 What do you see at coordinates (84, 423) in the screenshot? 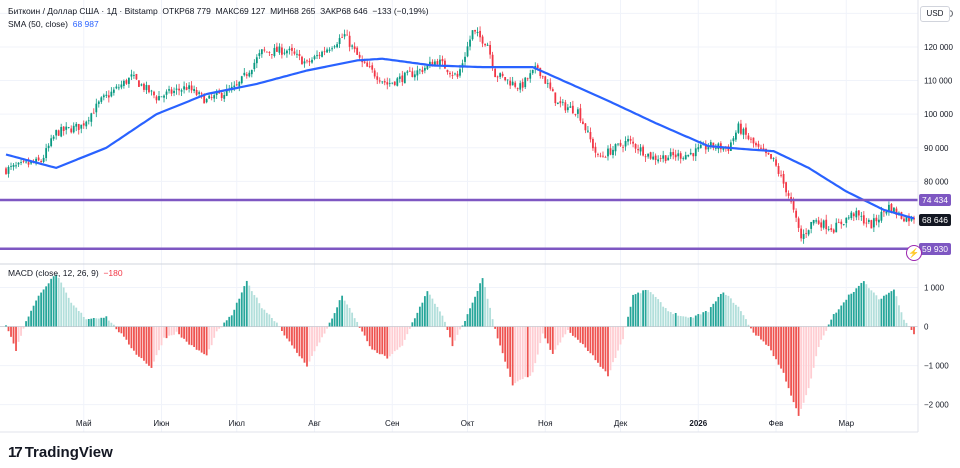
I see `time-tick-label: Май` at bounding box center [84, 423].